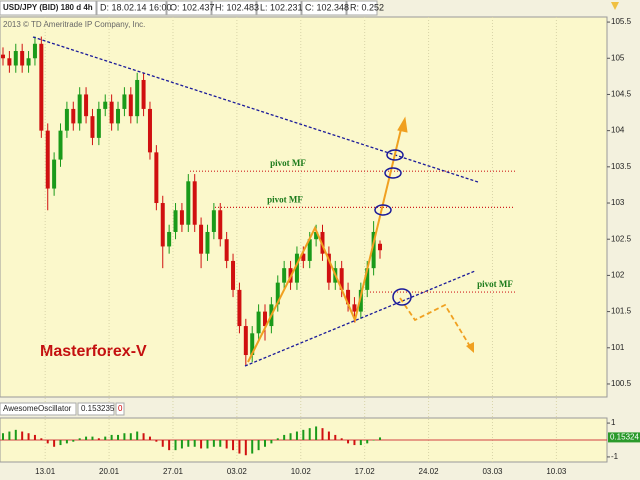  Describe the element at coordinates (93, 351) in the screenshot. I see `watermark: Masterforex-V` at that location.